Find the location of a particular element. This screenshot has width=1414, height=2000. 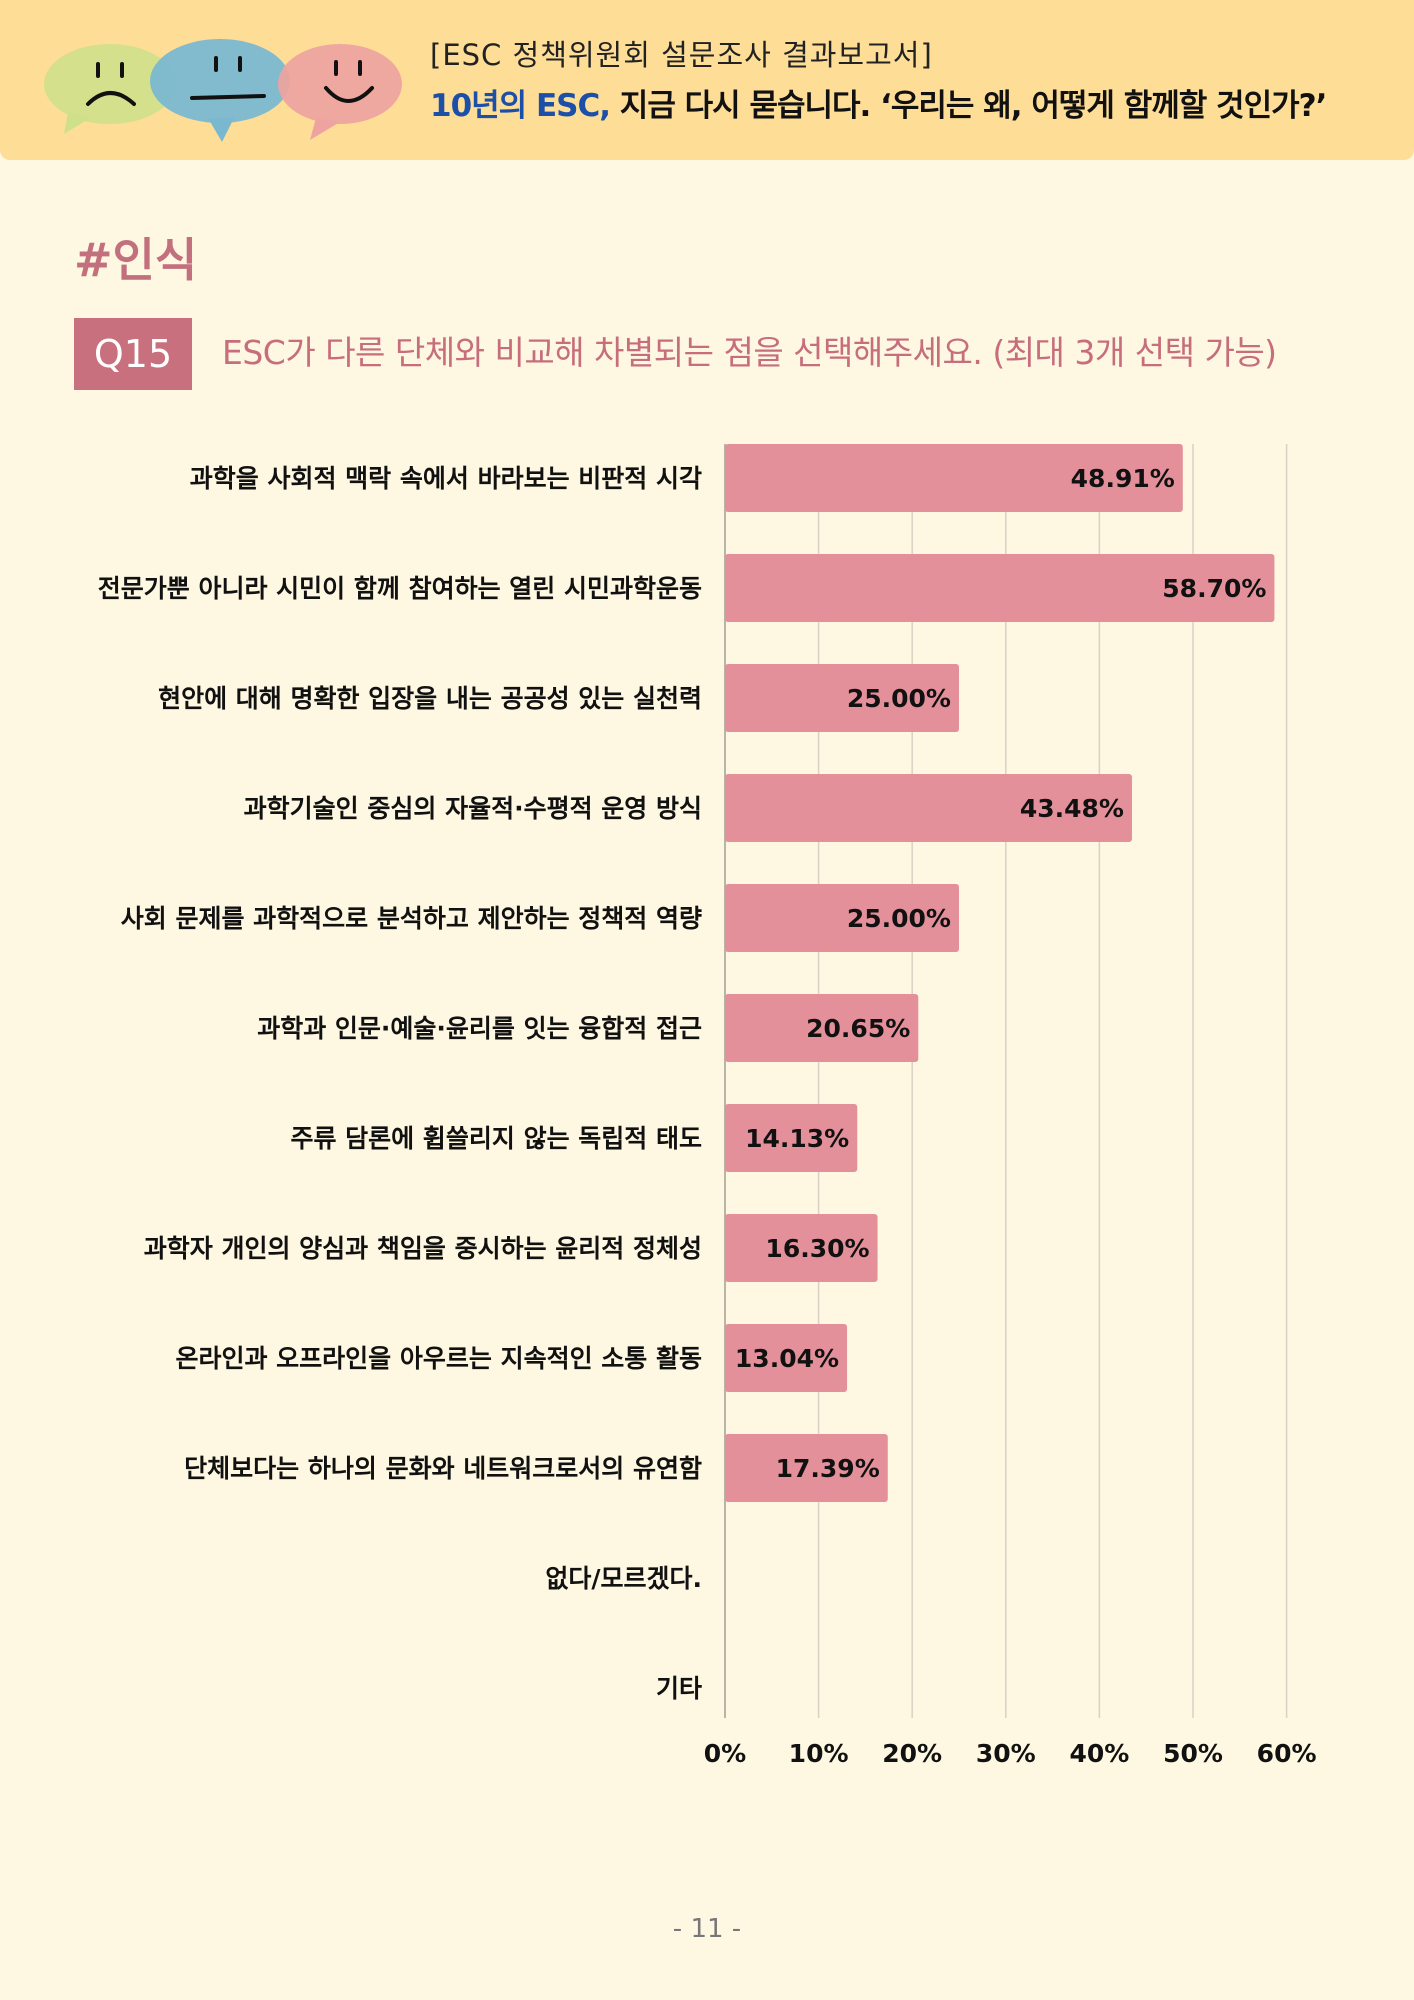

category-label: 과학자 개인의 양심과 책임을 중시하는 윤리적 정체성 is located at coordinates (423, 1248).